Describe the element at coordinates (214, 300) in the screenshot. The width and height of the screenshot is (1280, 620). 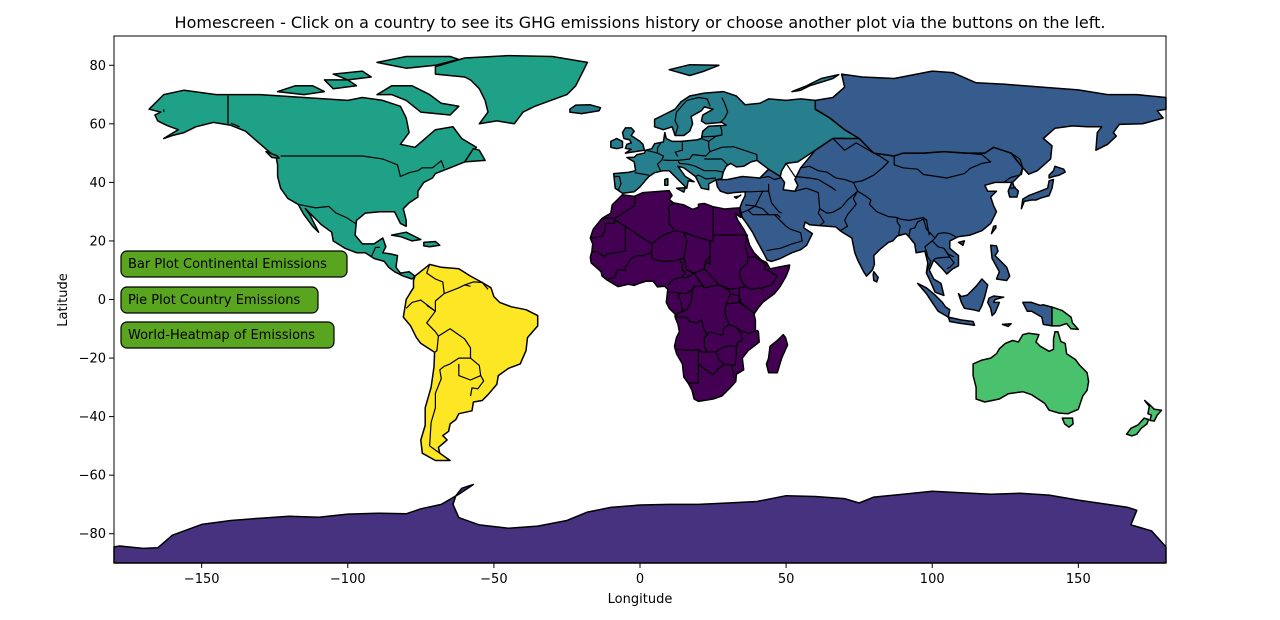
I see `pie-plot-country-button-label: Pie Plot Country Emissions` at that location.